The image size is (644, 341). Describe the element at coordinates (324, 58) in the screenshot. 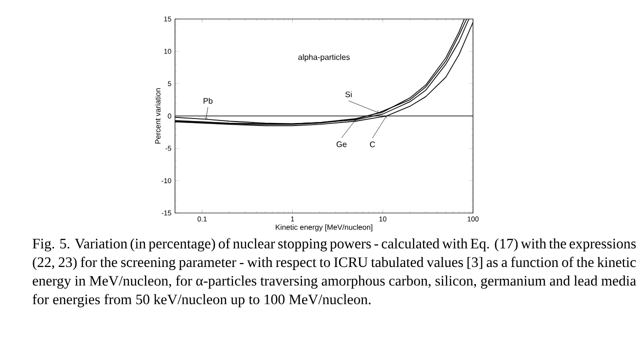

I see `annotation: alpha-particles` at that location.